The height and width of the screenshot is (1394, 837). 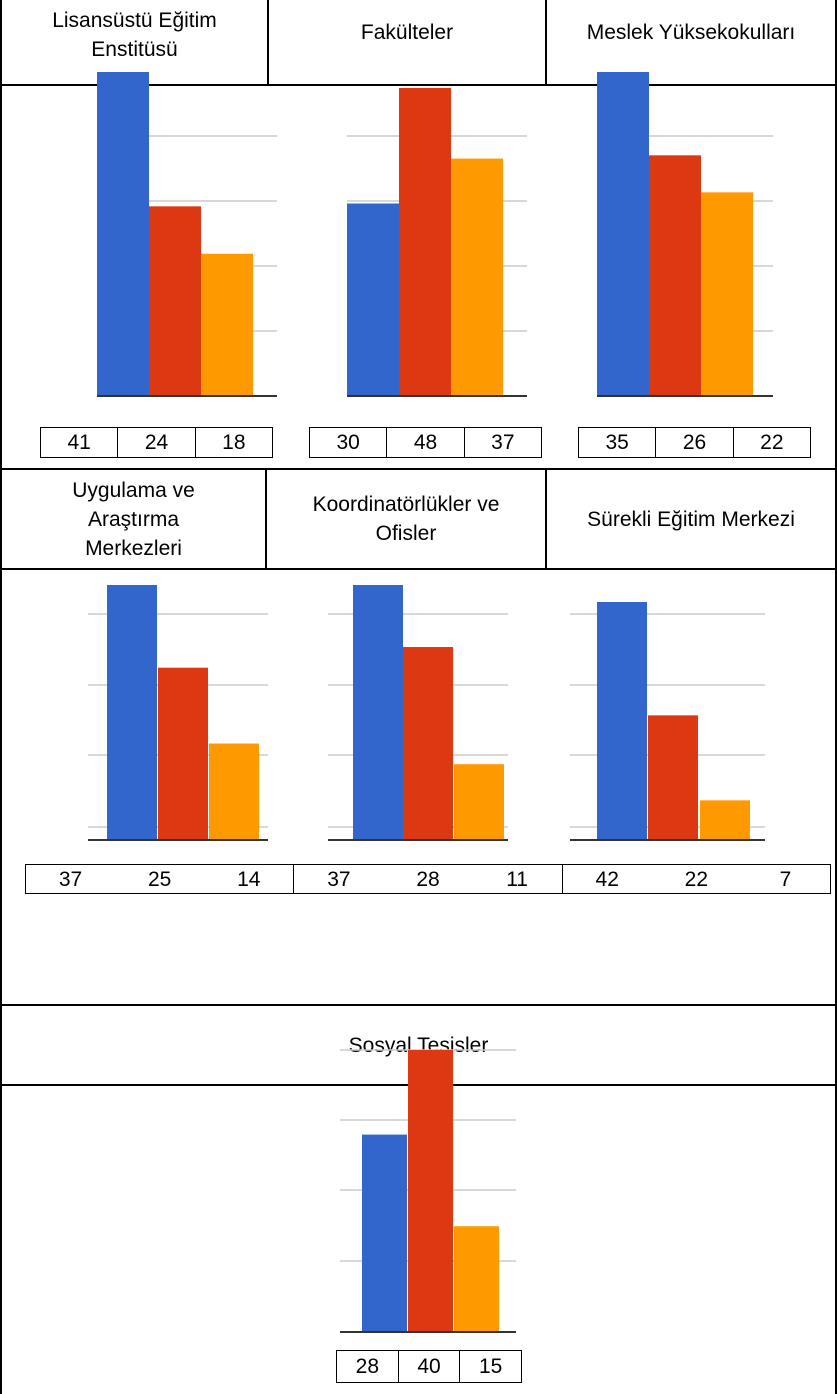 I want to click on chart-meslek-yuksekokullari, so click(x=685, y=234).